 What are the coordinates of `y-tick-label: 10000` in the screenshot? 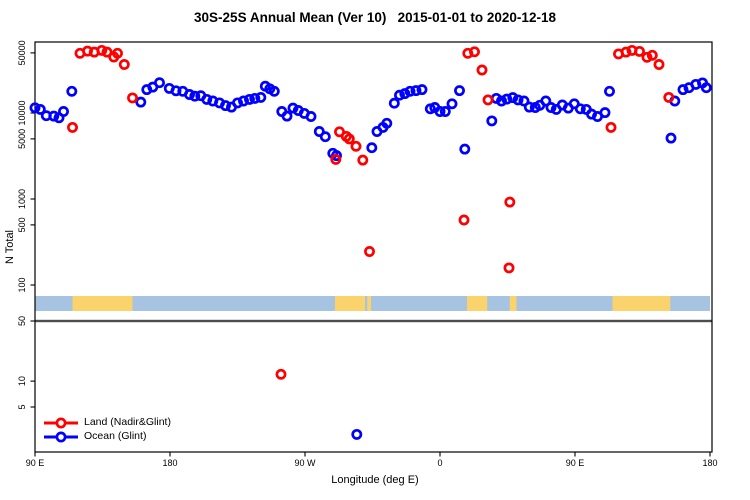 It's located at (22, 112).